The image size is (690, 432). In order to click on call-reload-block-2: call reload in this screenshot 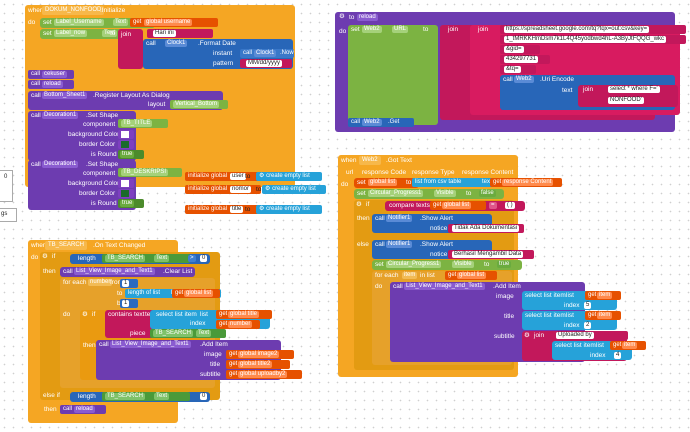, I will do `click(83, 409)`.